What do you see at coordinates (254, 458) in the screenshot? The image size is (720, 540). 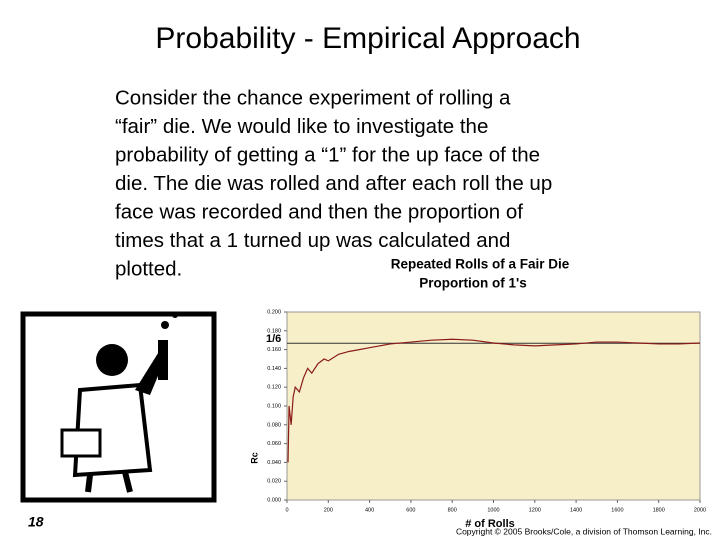 I see `y-axis-label: Rc` at bounding box center [254, 458].